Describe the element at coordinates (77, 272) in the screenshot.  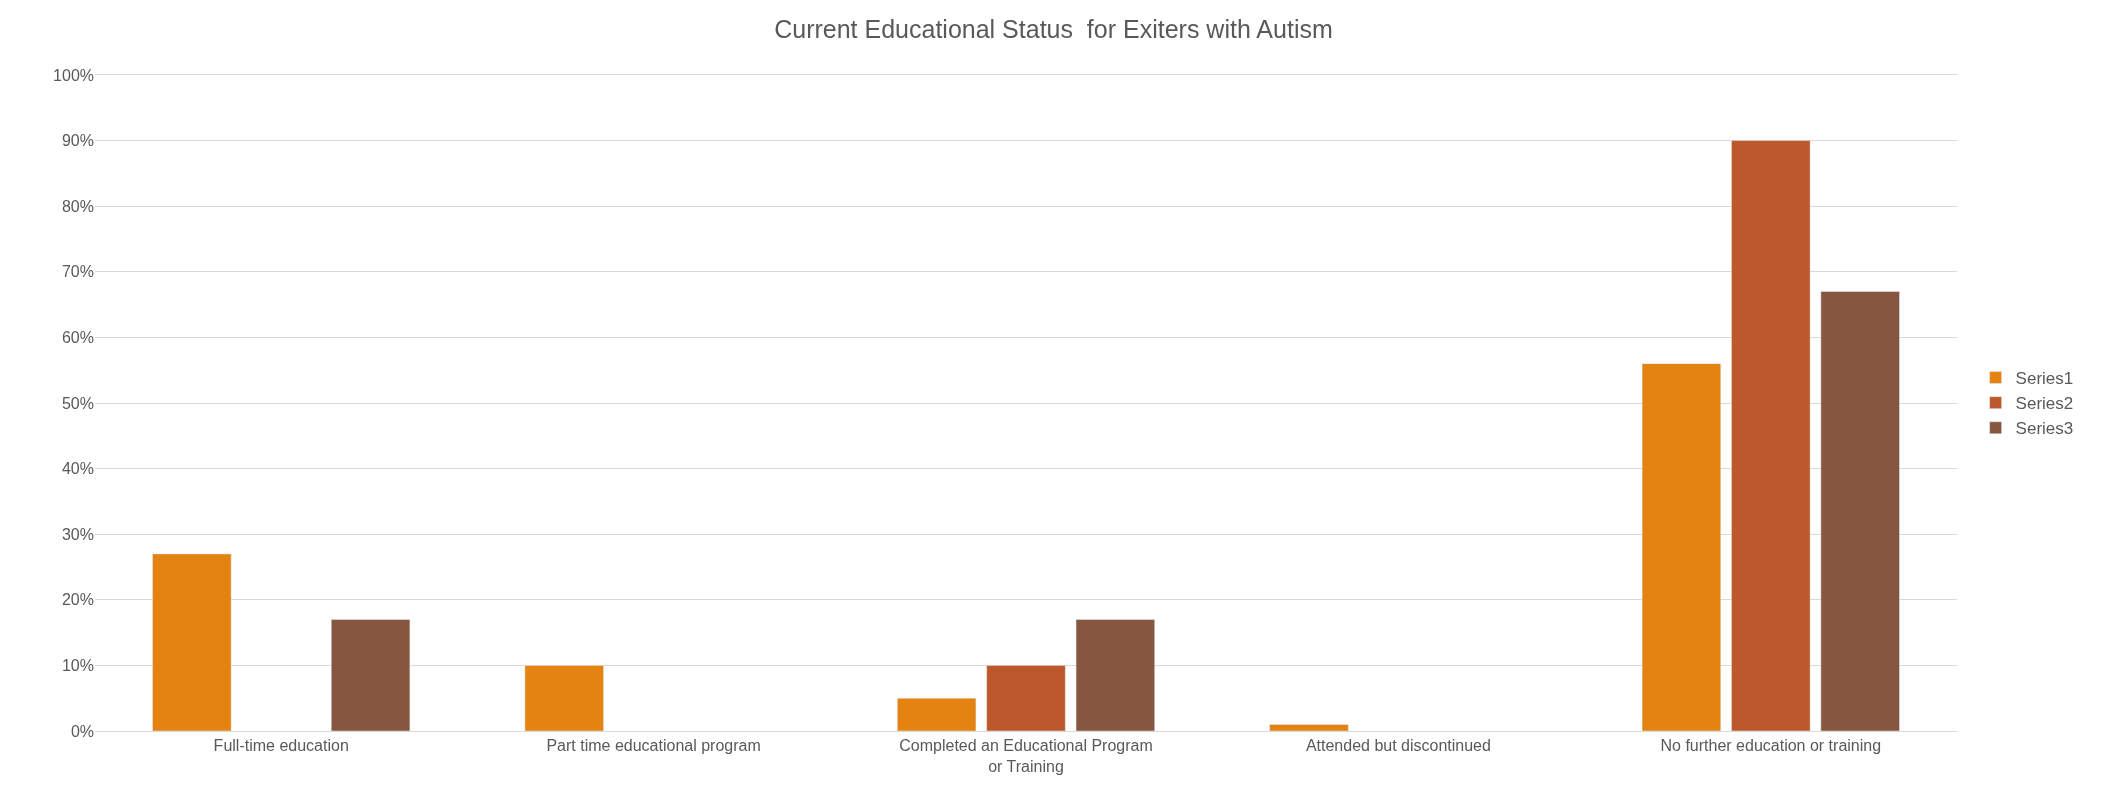
I see `y-tick-label: 70%` at that location.